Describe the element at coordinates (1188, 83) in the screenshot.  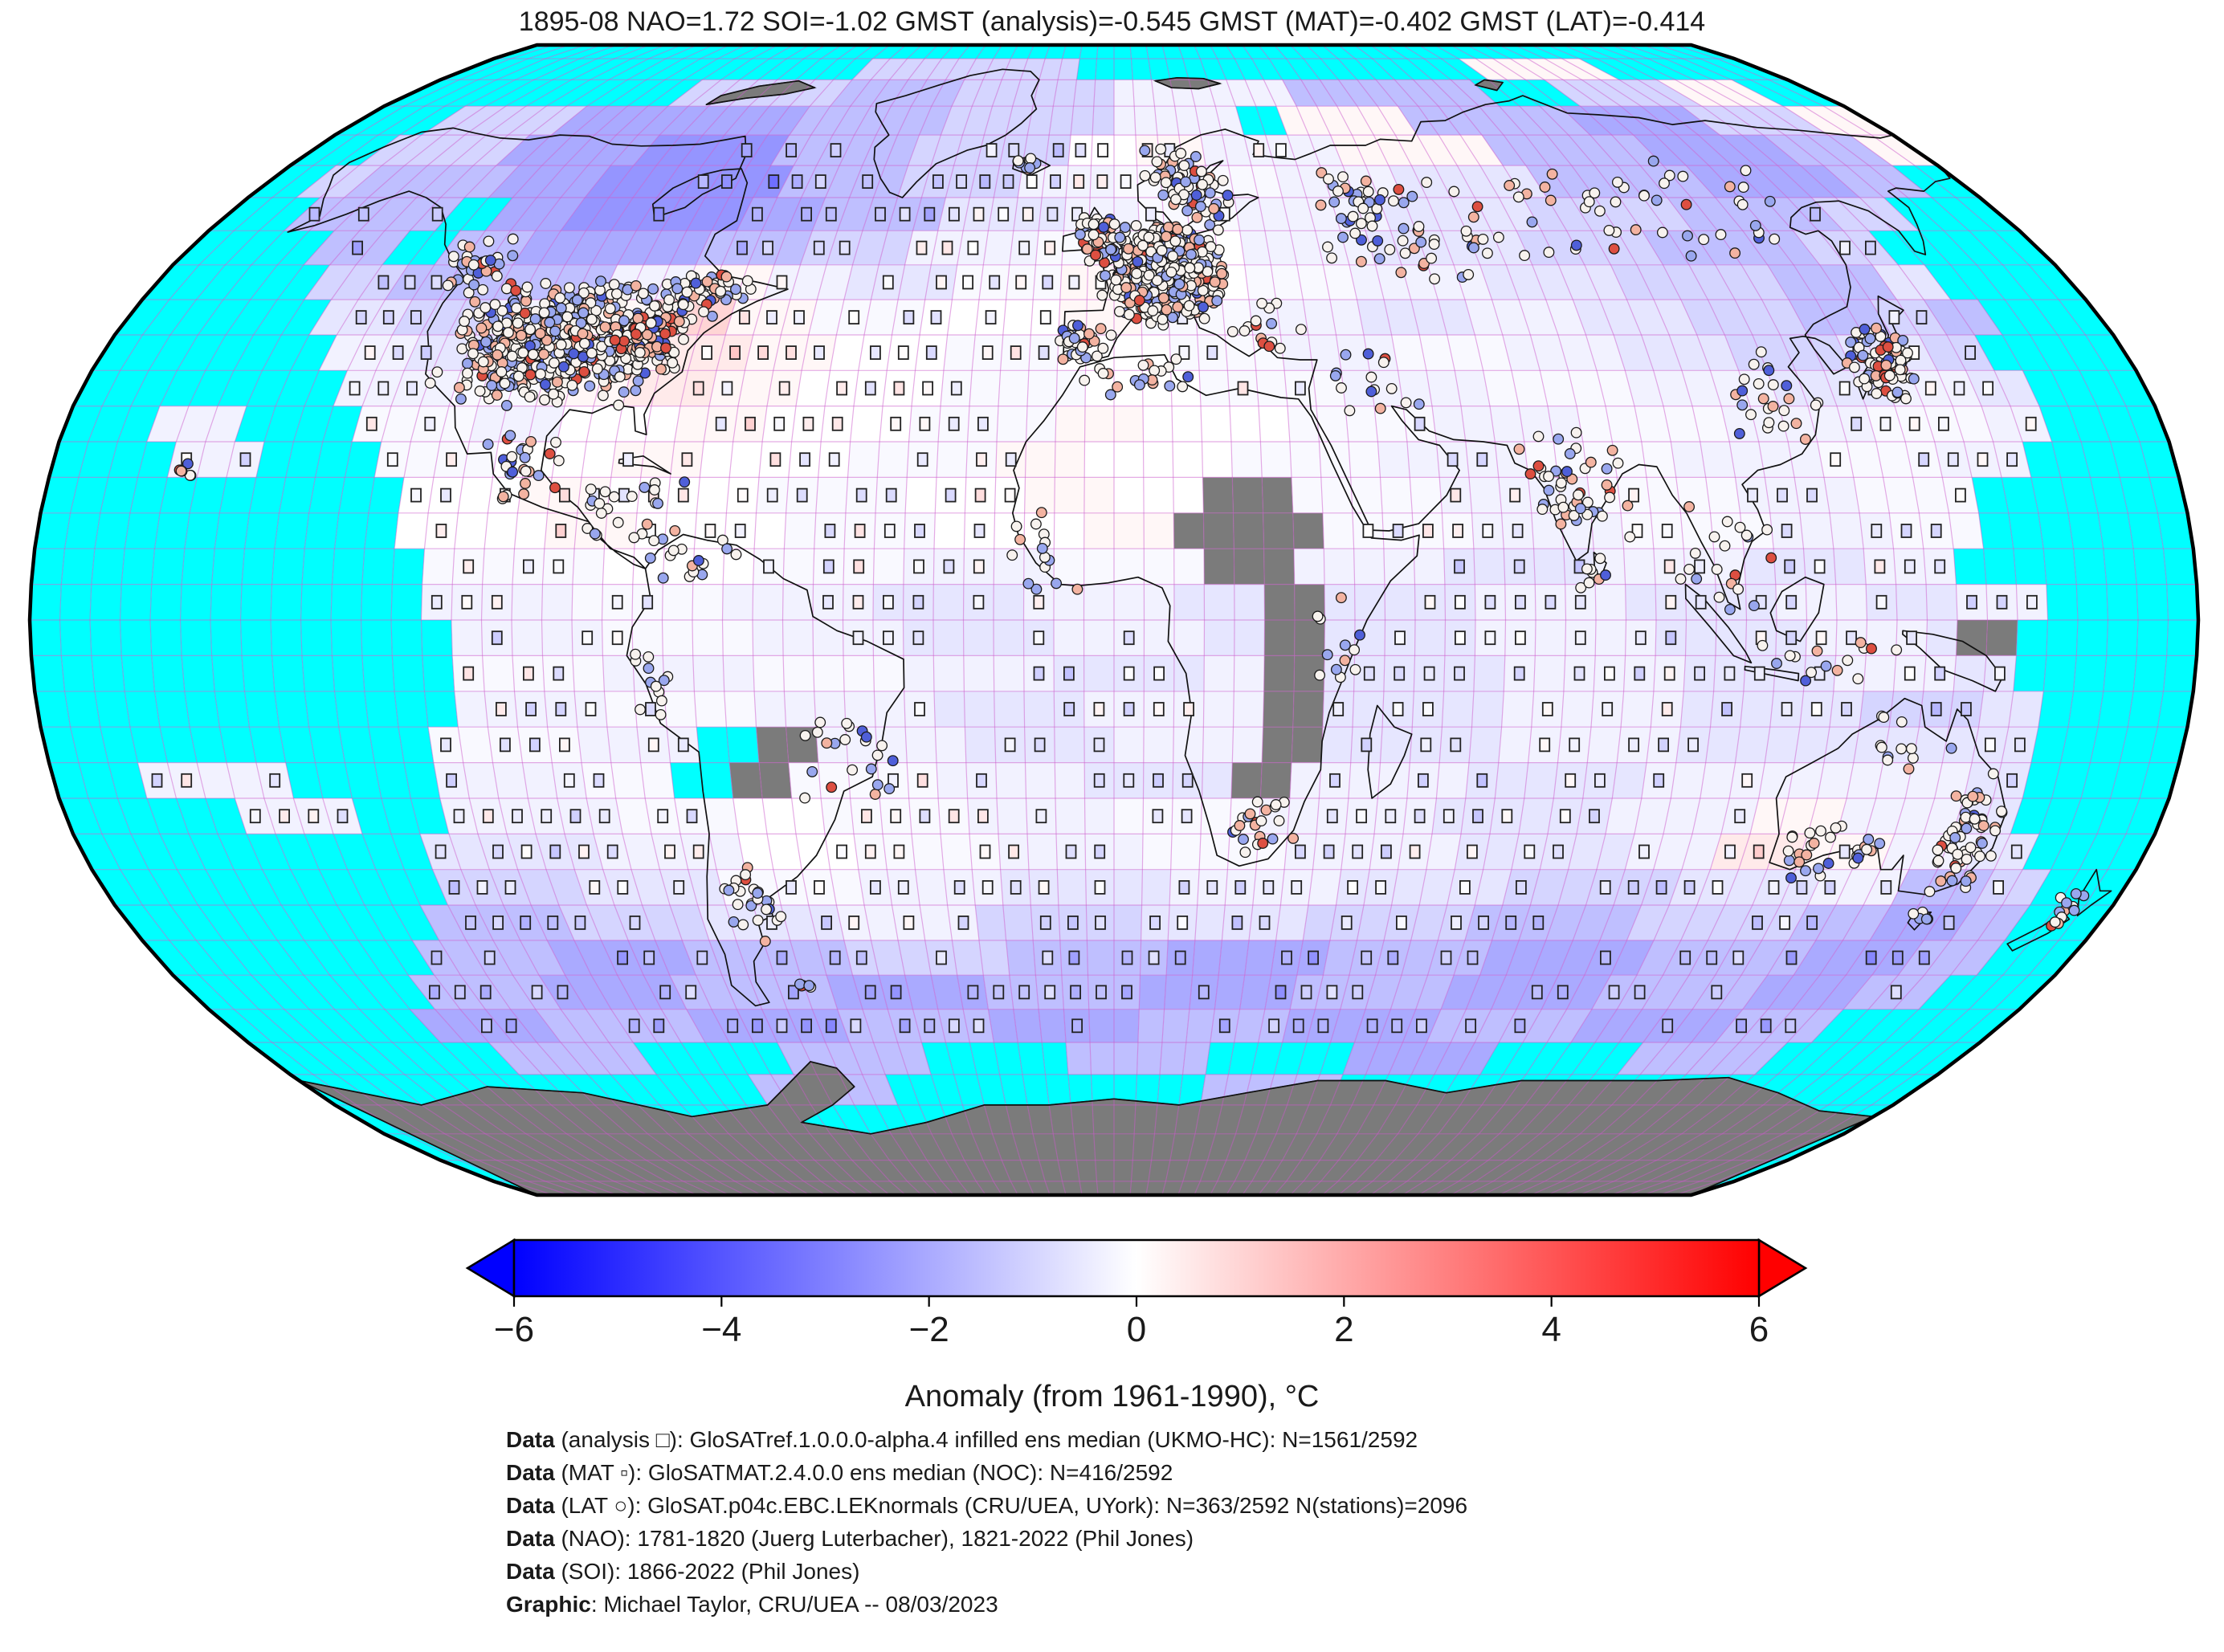
I see `svalbard-coastline` at that location.